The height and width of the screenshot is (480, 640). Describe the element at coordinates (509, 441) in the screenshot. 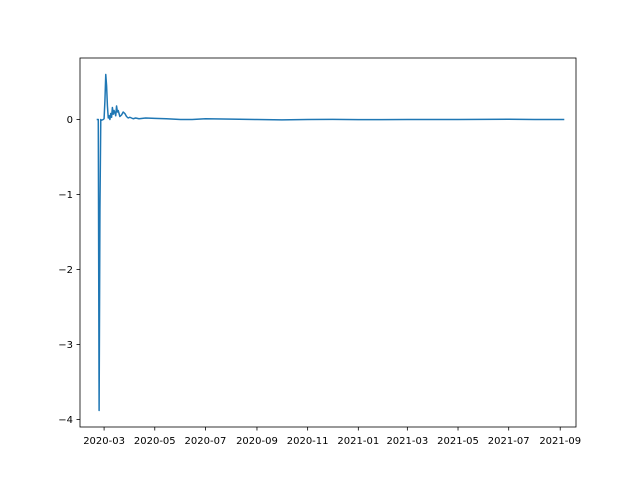

I see `x-tick-label: 2021-07` at that location.